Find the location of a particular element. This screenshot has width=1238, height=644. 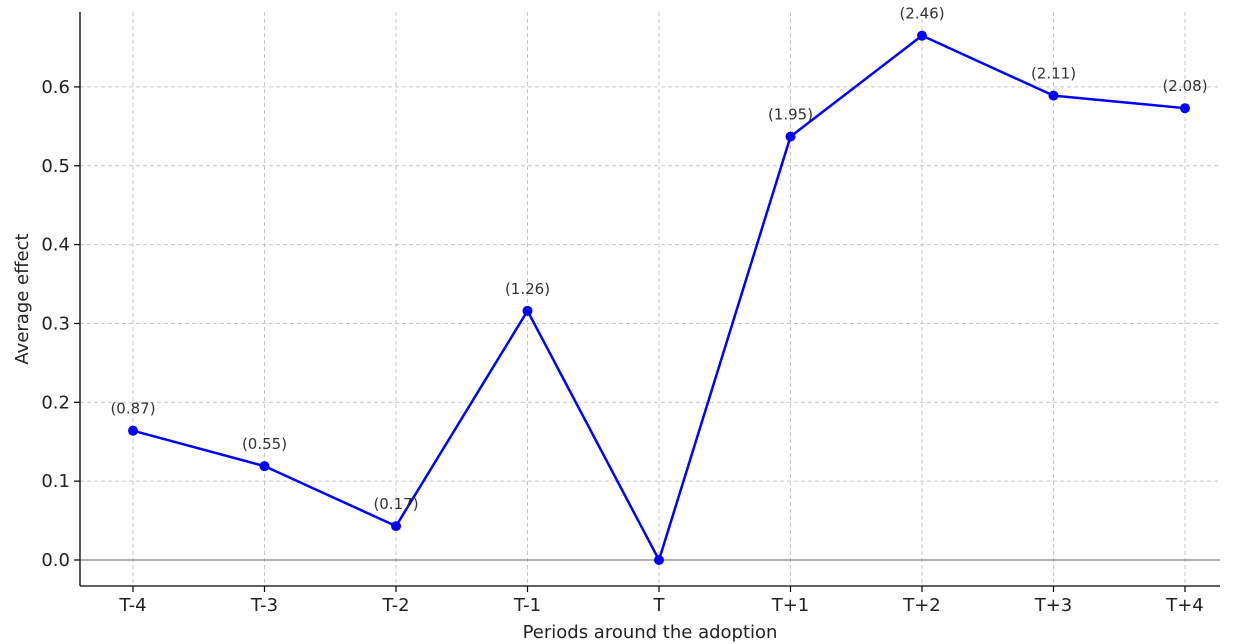

y-tick-label: 0.0 is located at coordinates (55, 560).